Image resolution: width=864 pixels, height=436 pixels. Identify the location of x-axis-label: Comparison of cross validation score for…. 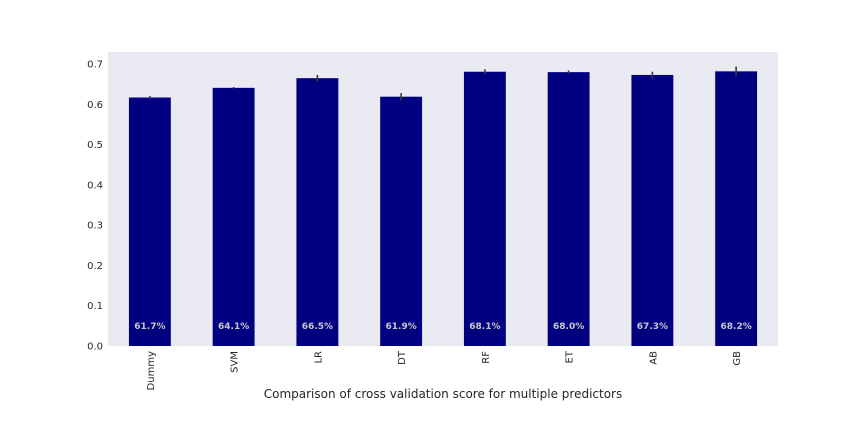
(443, 394).